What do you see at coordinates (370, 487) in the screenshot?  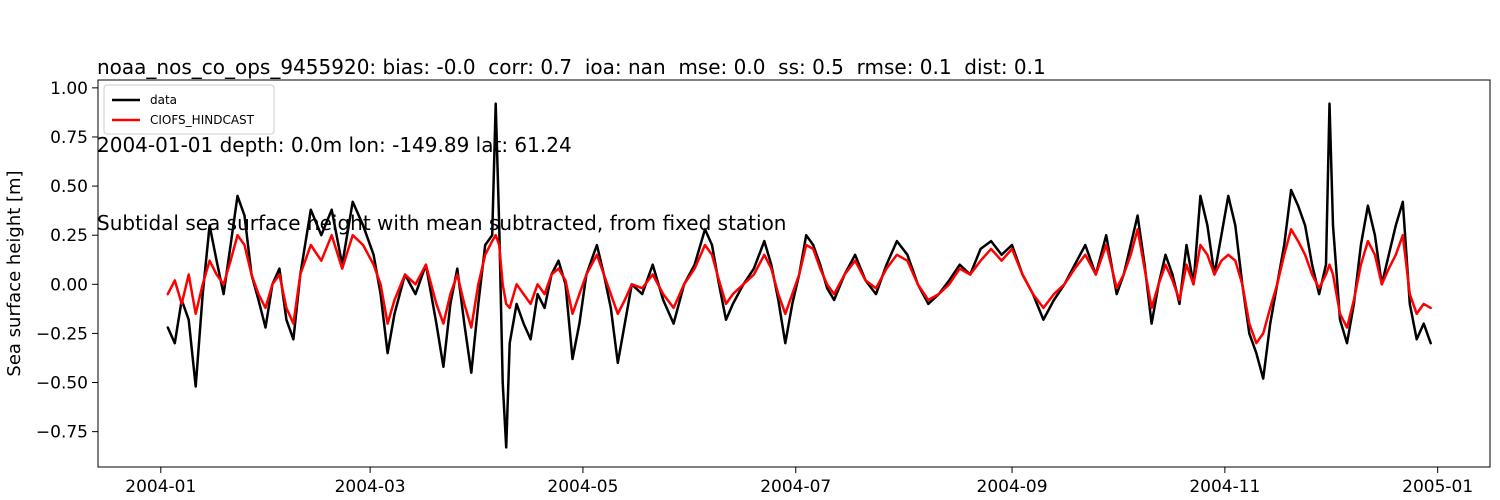 I see `x-tick-label: 2004-03` at bounding box center [370, 487].